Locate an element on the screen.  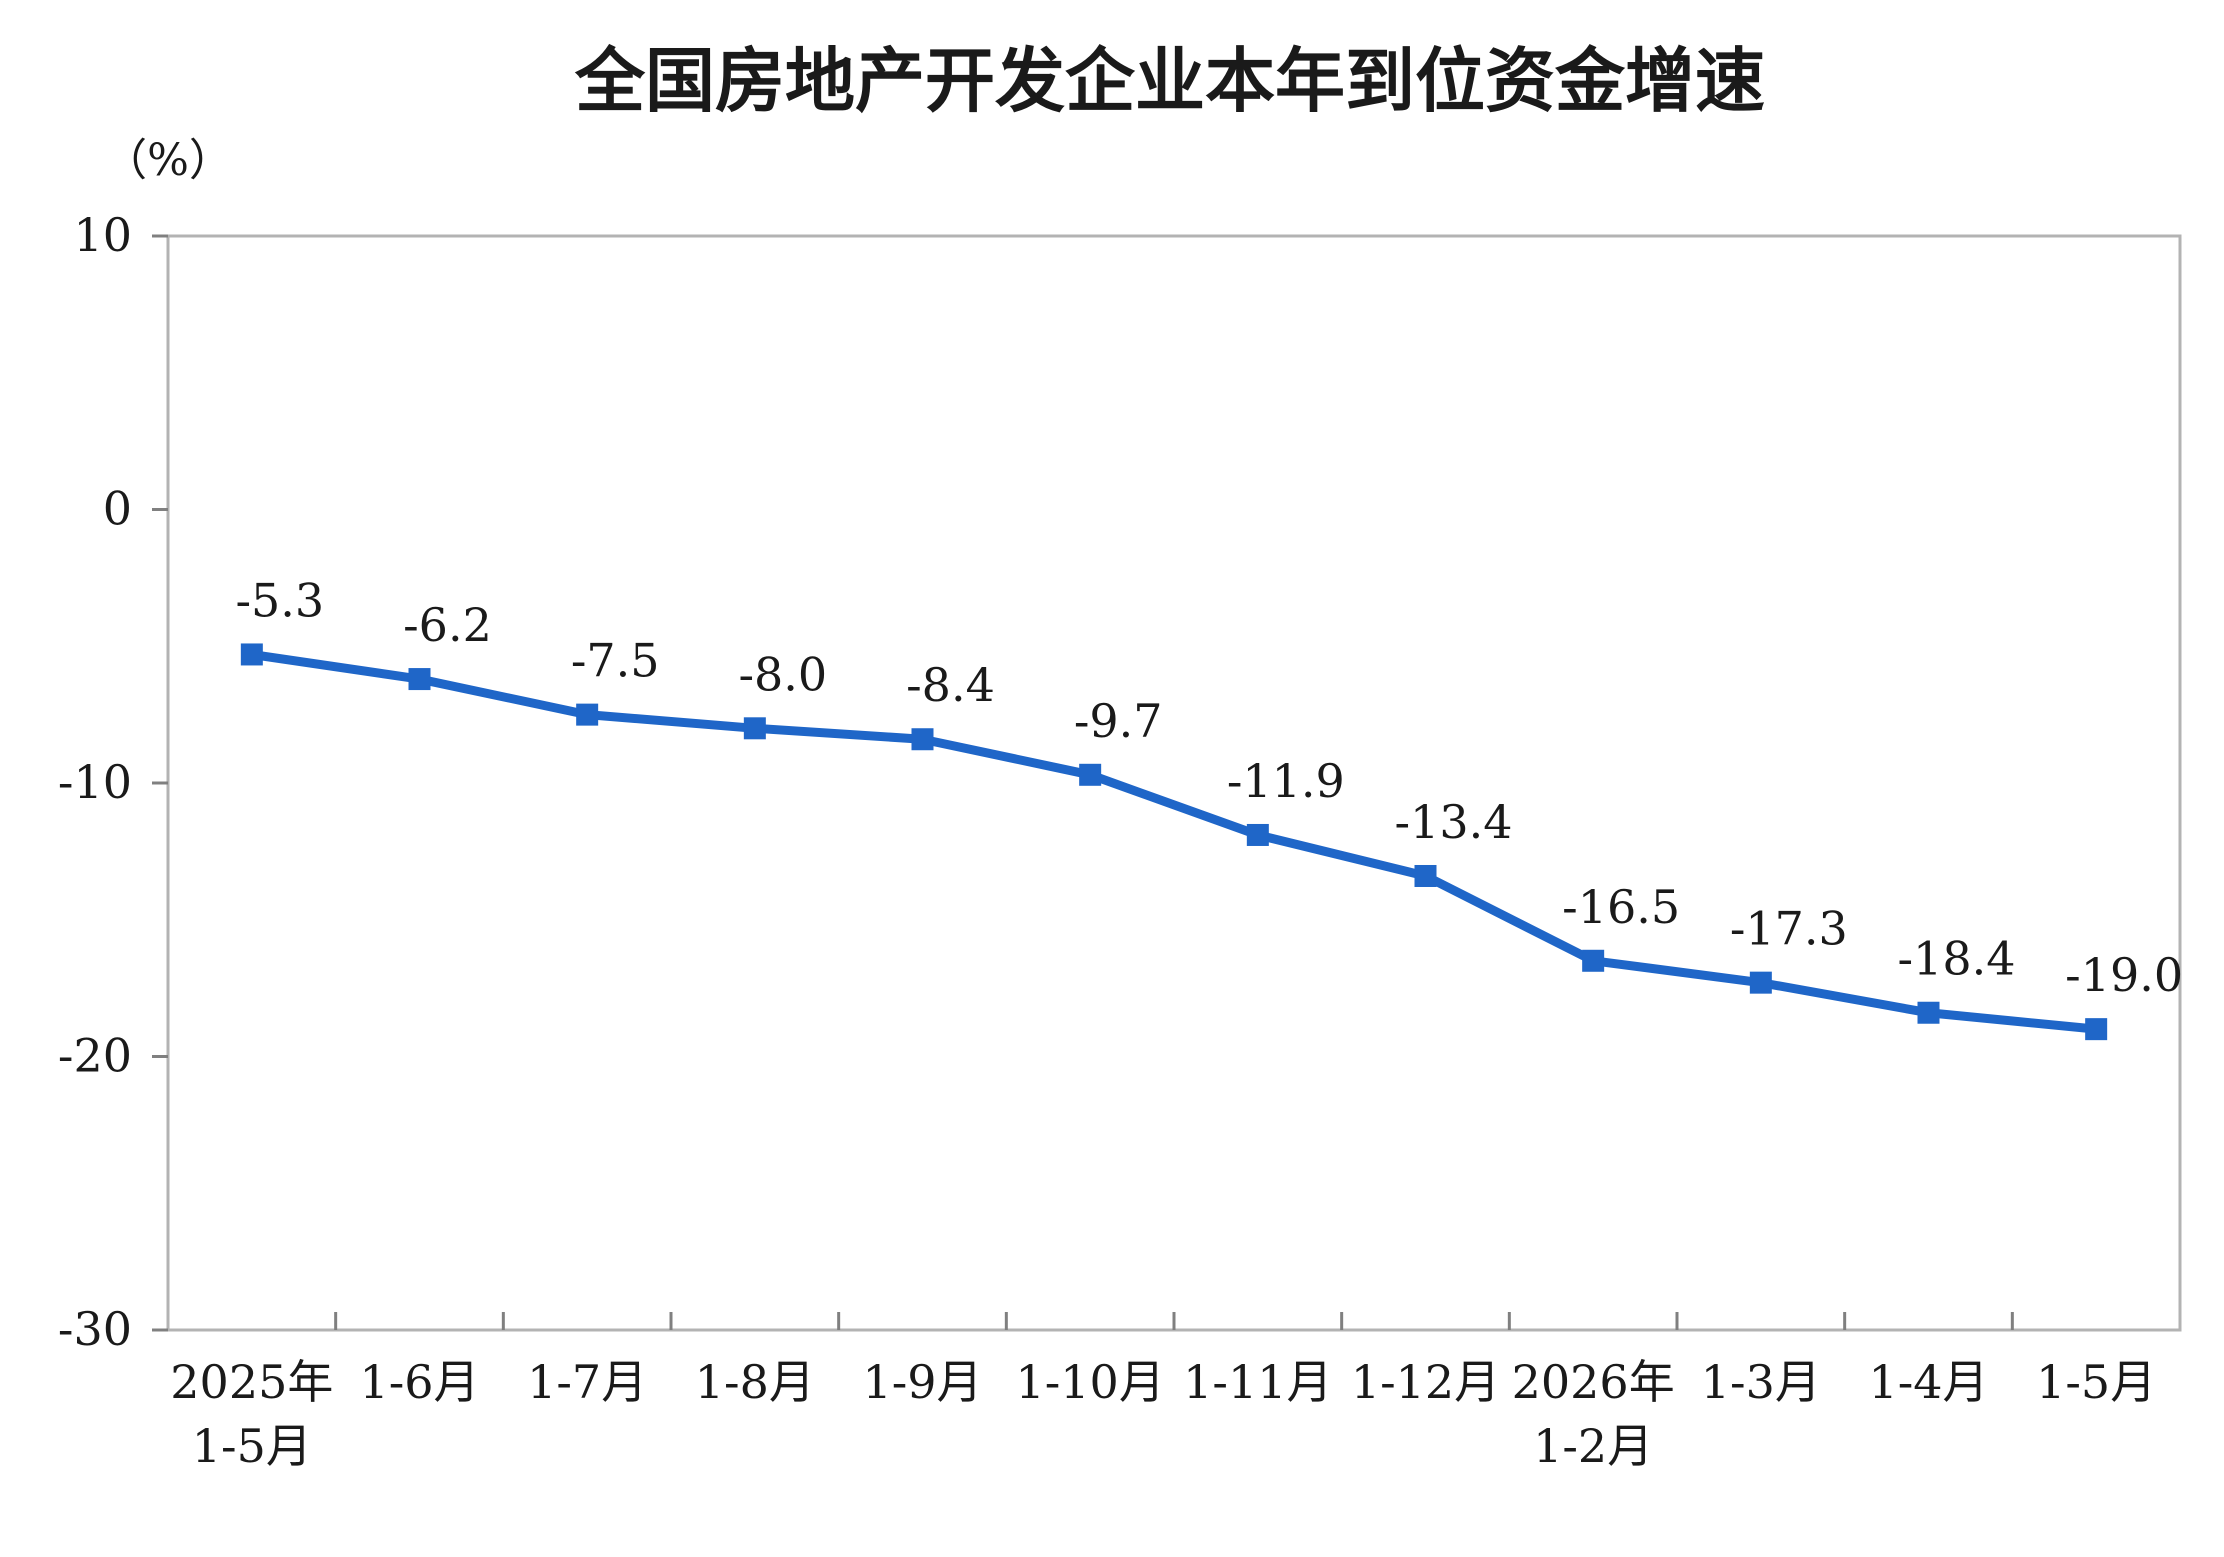
x-tick-label: 1-12月 is located at coordinates (1425, 1382).